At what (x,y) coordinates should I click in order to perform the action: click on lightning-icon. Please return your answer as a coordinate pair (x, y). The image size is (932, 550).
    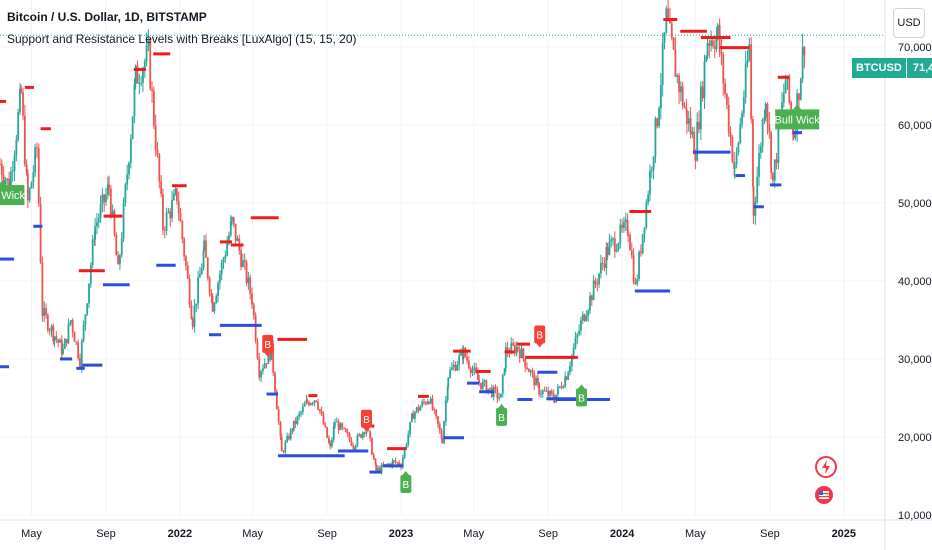
    Looking at the image, I should click on (826, 467).